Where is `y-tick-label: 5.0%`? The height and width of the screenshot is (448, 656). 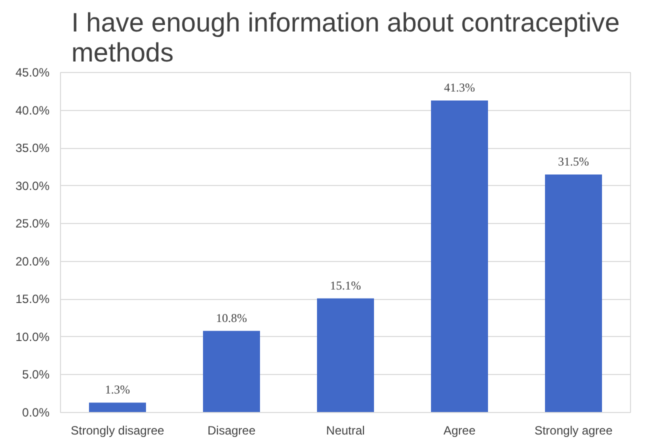 y-tick-label: 5.0% is located at coordinates (36, 375).